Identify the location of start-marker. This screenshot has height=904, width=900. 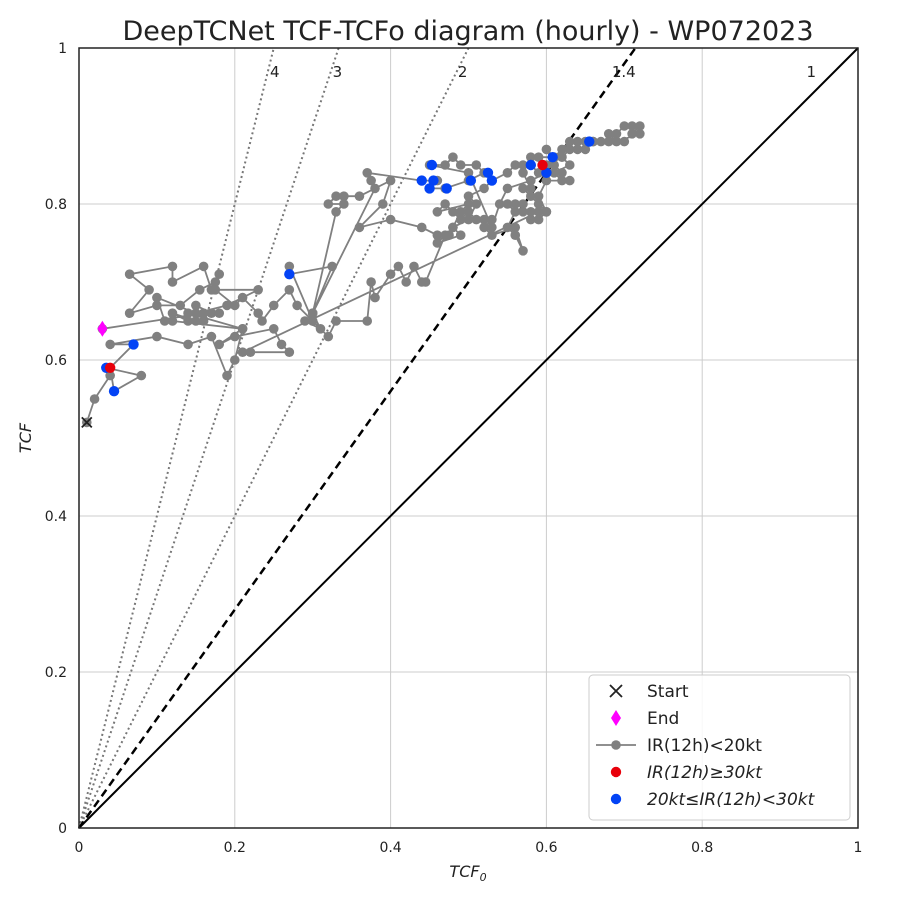
(87, 422).